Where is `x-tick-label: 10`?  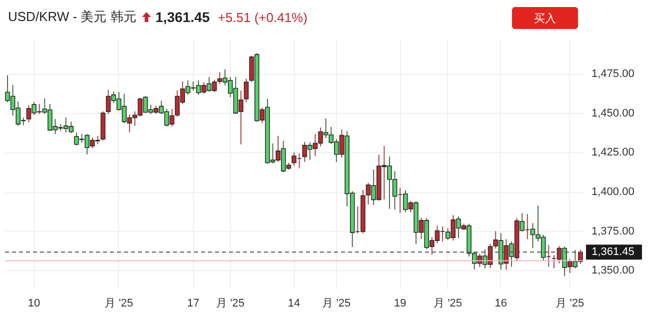
x-tick-label: 10 is located at coordinates (34, 304).